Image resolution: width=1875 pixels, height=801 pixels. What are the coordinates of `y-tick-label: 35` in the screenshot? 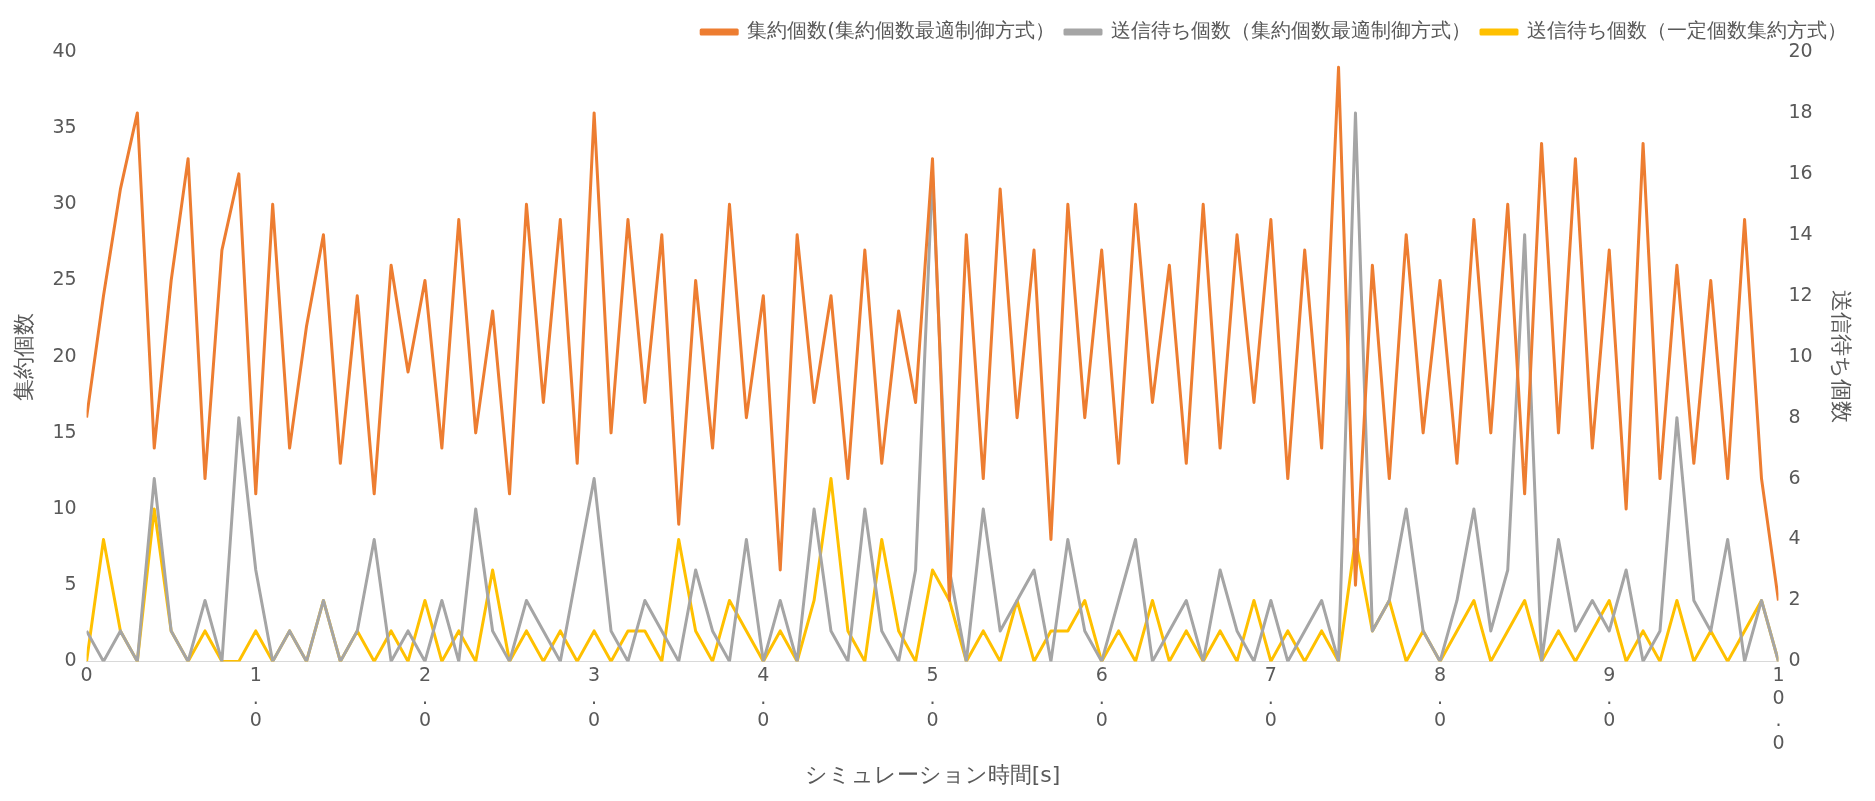 It's located at (64, 126).